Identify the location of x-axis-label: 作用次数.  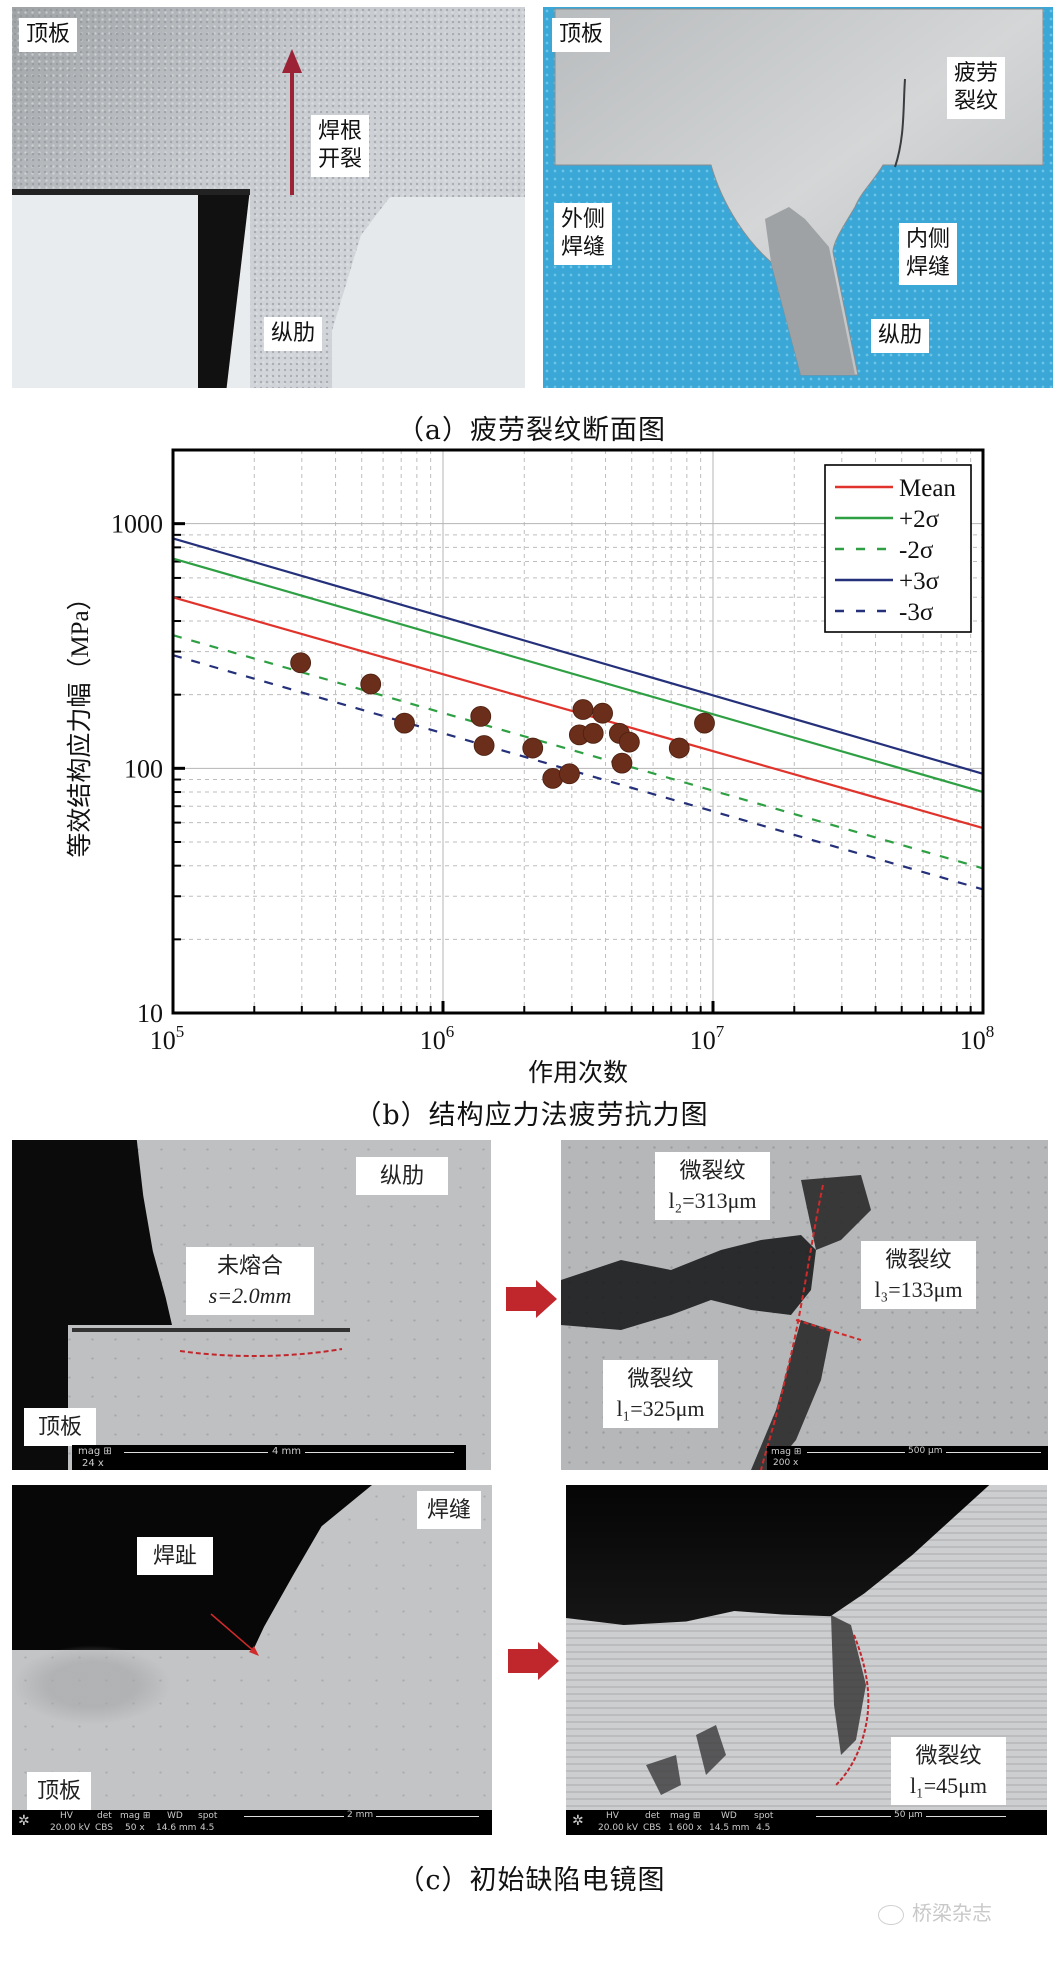
(578, 1073).